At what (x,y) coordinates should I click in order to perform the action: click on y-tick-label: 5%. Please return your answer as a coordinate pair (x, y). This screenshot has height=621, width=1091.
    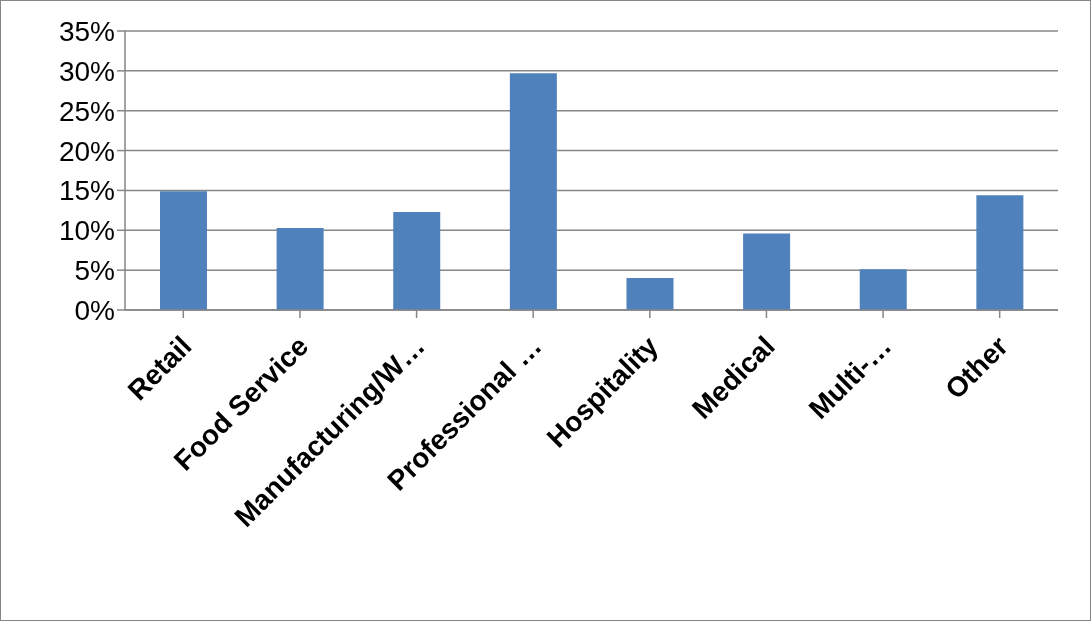
    Looking at the image, I should click on (94, 271).